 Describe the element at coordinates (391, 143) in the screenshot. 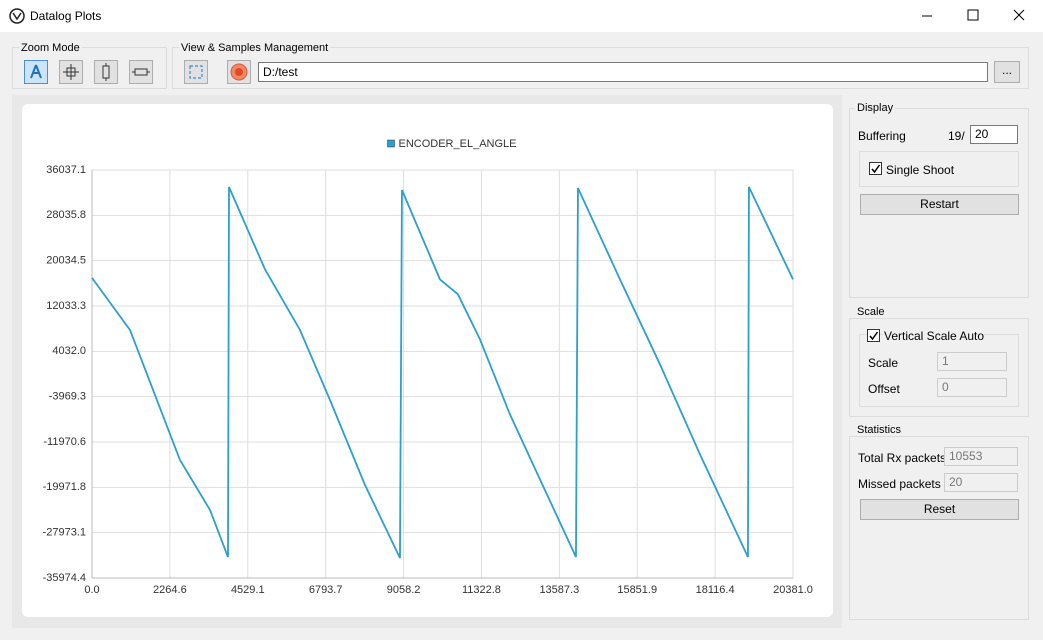

I see `legend-swatch` at that location.